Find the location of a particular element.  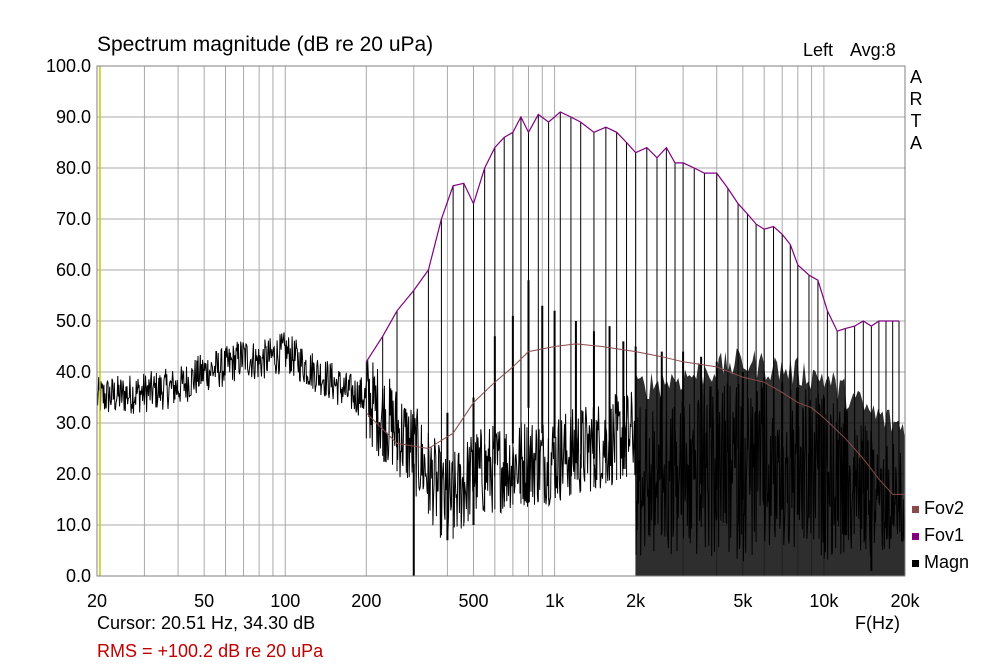

y-tick-label: 100.0 is located at coordinates (68, 66).